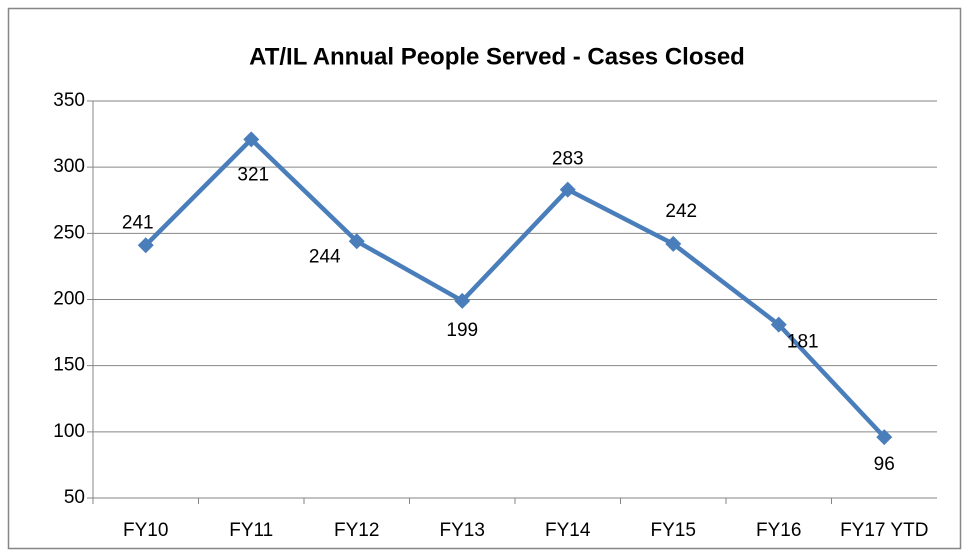 This screenshot has width=970, height=558. Describe the element at coordinates (69, 166) in the screenshot. I see `y-tick-label: 300` at that location.